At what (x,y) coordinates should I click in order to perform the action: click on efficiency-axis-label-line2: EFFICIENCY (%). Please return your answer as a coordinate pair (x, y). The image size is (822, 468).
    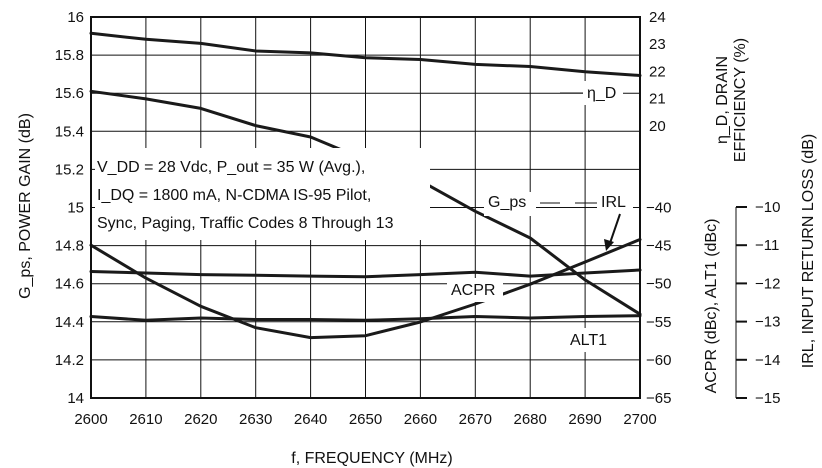
    Looking at the image, I should click on (740, 100).